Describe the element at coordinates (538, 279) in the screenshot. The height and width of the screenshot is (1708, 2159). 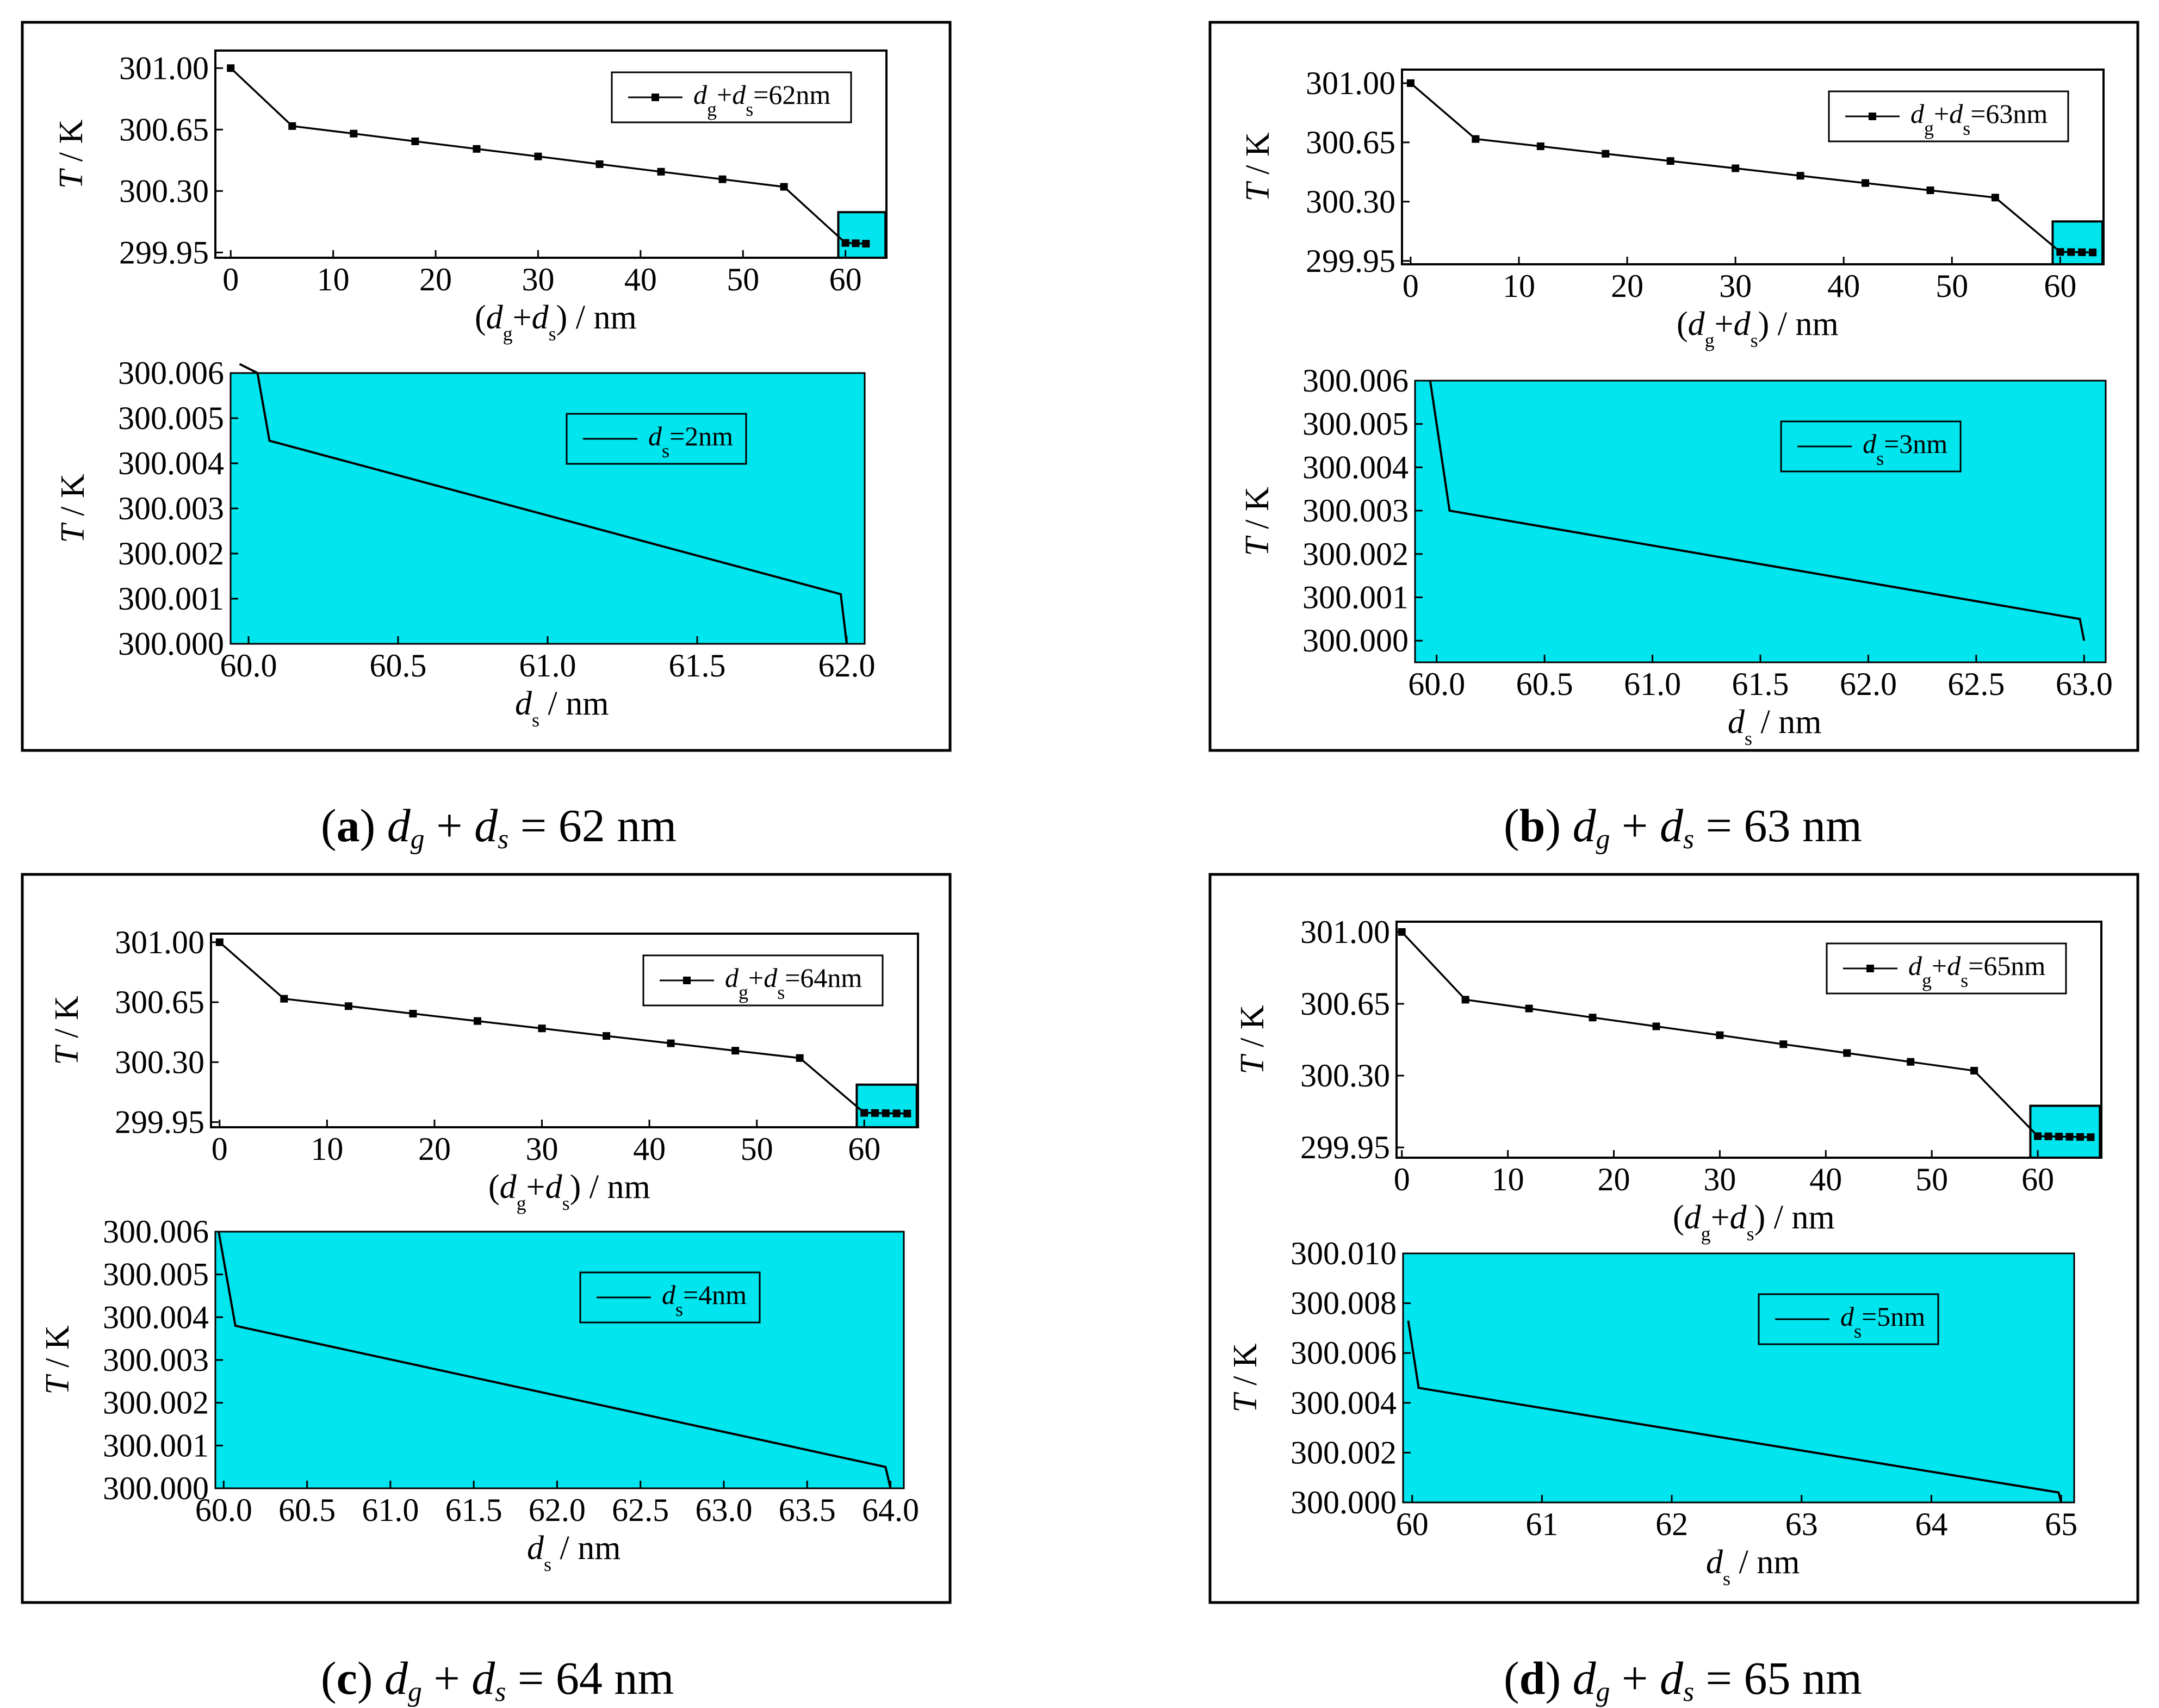
I see `x-tick-label: 30` at that location.